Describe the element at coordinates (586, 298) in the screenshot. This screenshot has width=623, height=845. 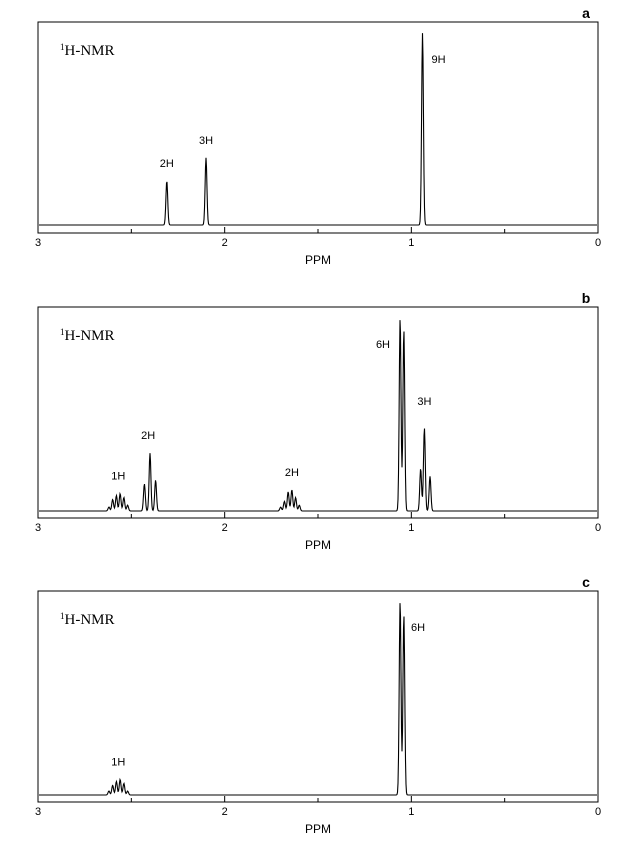
I see `panel-letter: b` at that location.